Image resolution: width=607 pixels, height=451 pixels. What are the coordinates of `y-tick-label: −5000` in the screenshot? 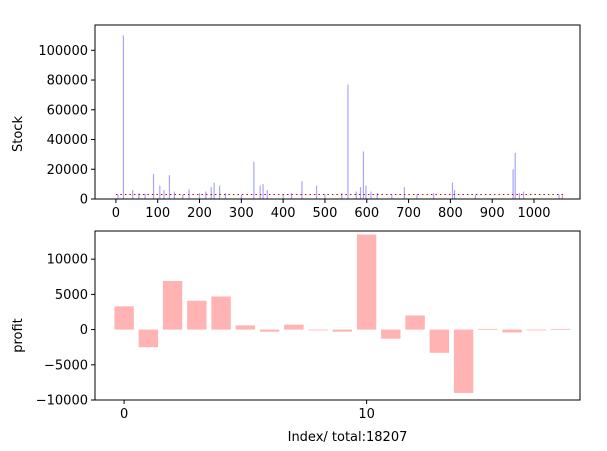 It's located at (66, 365).